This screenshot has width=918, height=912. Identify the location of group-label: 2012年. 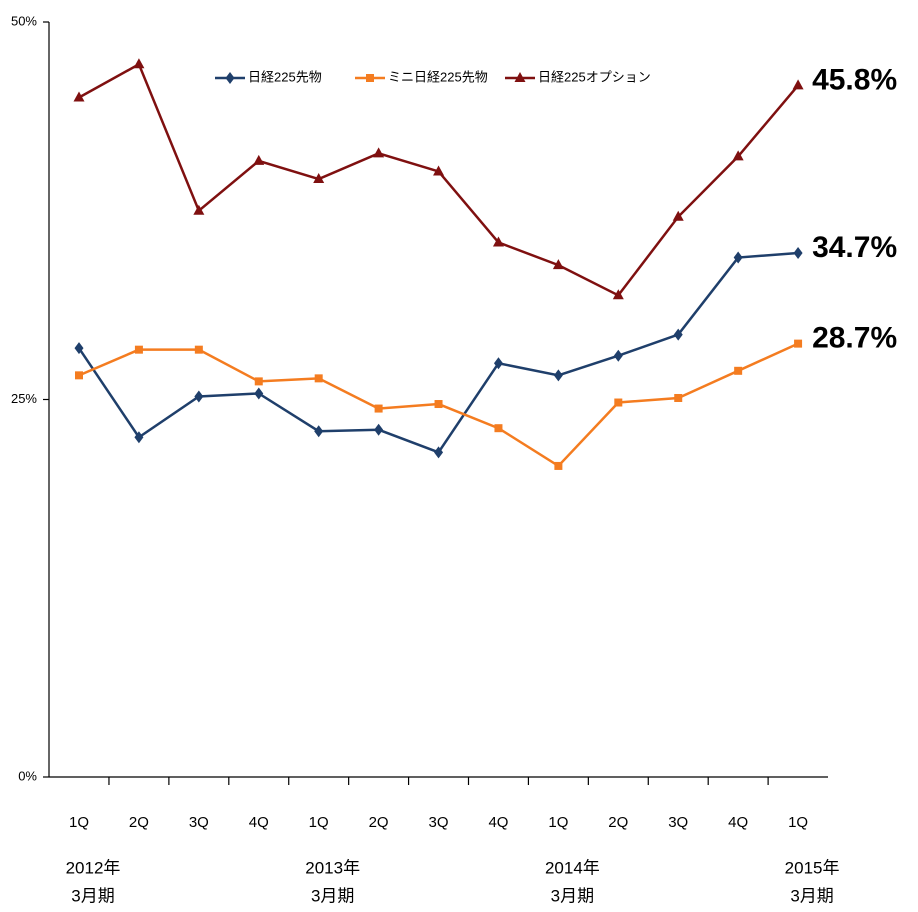
(93, 867).